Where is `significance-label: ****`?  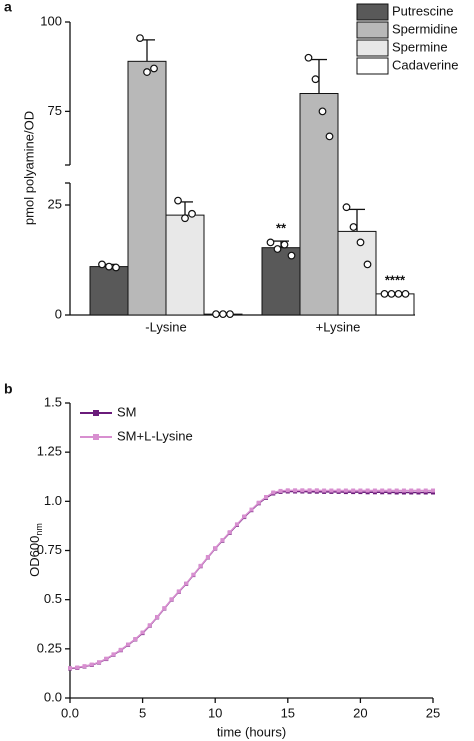 significance-label: **** is located at coordinates (395, 279).